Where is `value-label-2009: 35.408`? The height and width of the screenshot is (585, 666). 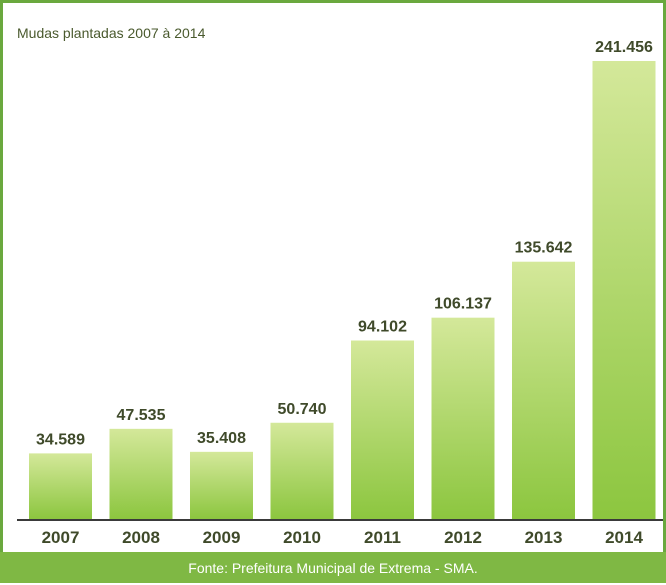 value-label-2009: 35.408 is located at coordinates (221, 438).